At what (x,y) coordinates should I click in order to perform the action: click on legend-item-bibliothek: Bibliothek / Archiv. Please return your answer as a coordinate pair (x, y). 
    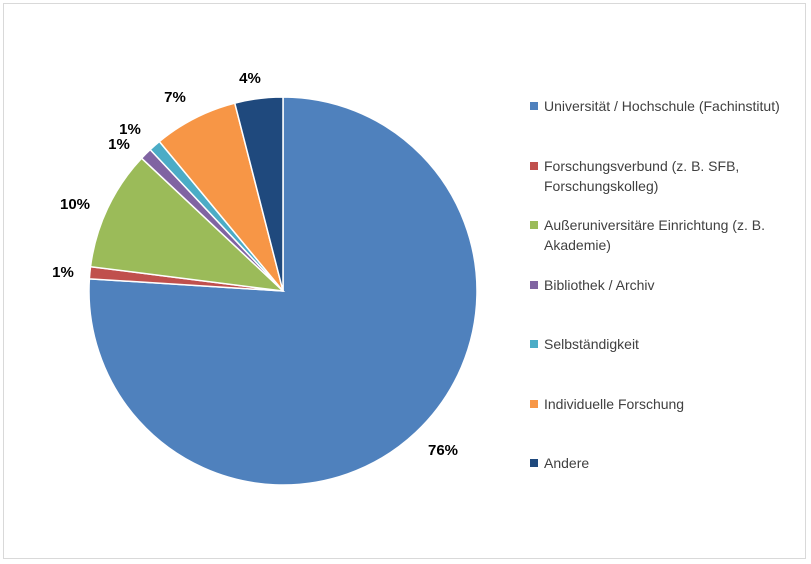
    Looking at the image, I should click on (663, 285).